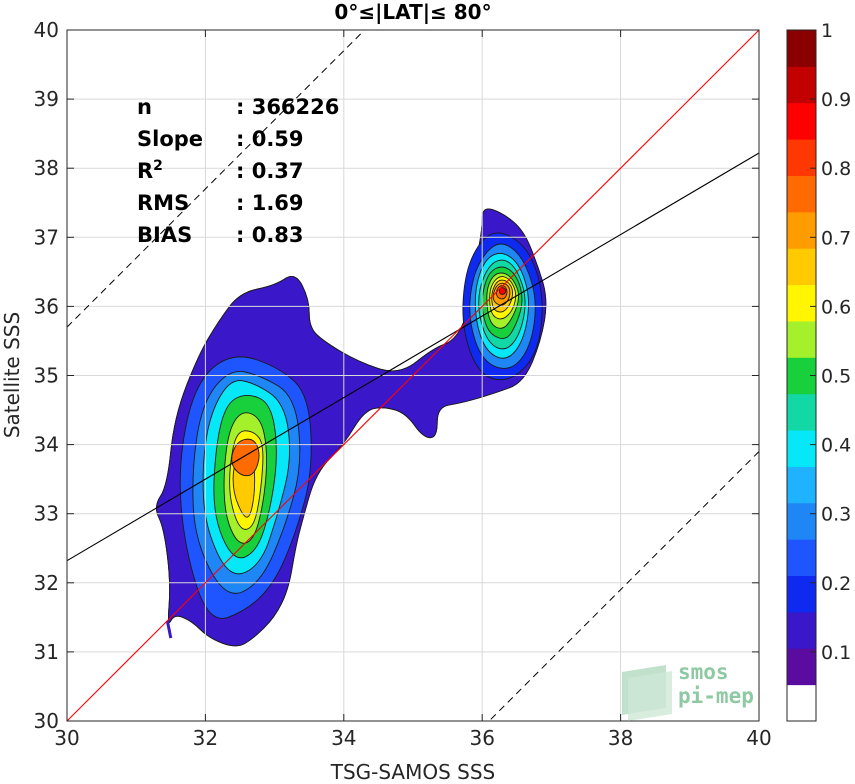  I want to click on colorbar-tick-label: 0.8, so click(836, 169).